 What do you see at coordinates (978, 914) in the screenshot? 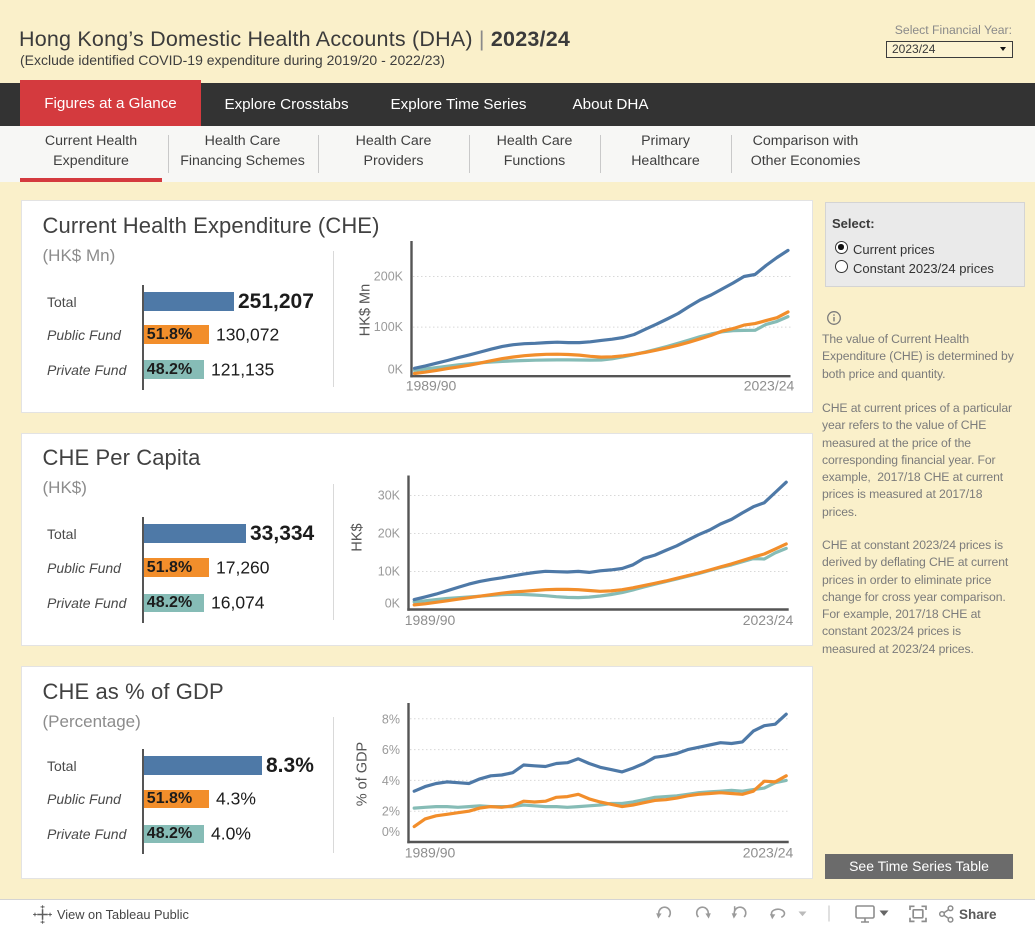
I see `svg-text: Share` at bounding box center [978, 914].